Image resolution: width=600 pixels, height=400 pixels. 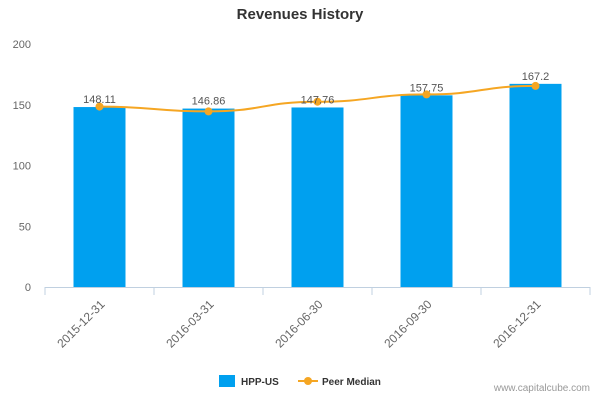 What do you see at coordinates (22, 106) in the screenshot?
I see `y-tick-label: 150` at bounding box center [22, 106].